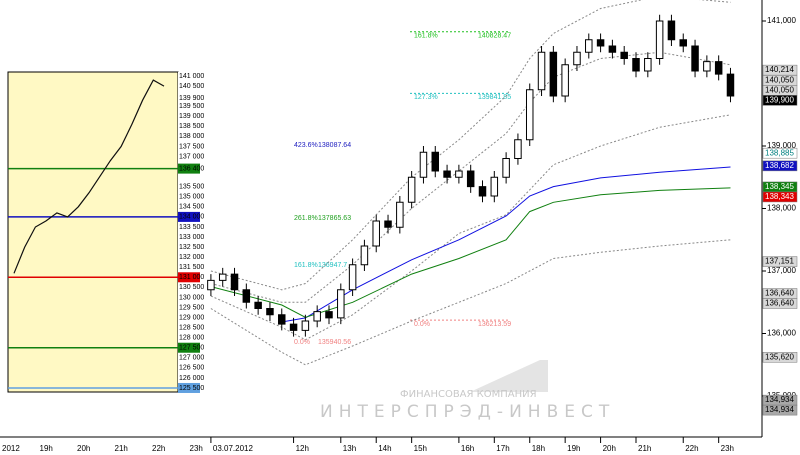 The height and width of the screenshot is (455, 800). I want to click on inset-y-tick-label: 133 000, so click(191, 237).